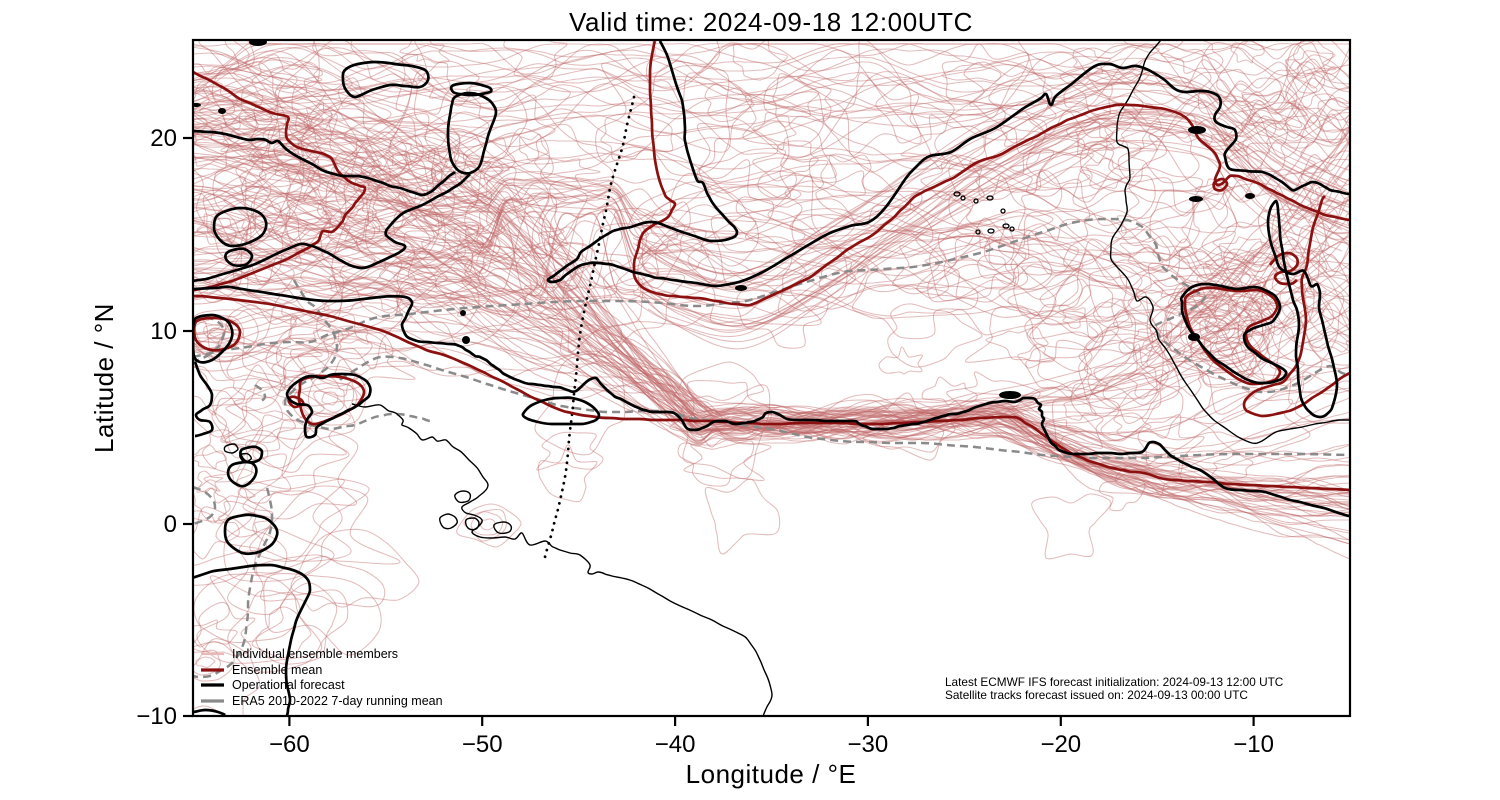 The width and height of the screenshot is (1500, 800). I want to click on svg-text: −60, so click(289, 744).